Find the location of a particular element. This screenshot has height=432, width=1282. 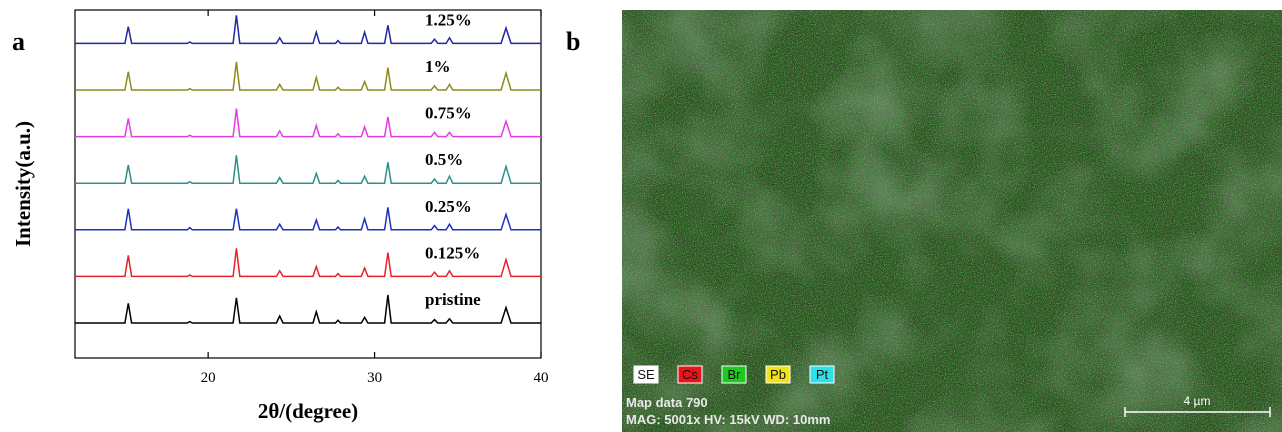

series-label: 0.75% is located at coordinates (448, 113).